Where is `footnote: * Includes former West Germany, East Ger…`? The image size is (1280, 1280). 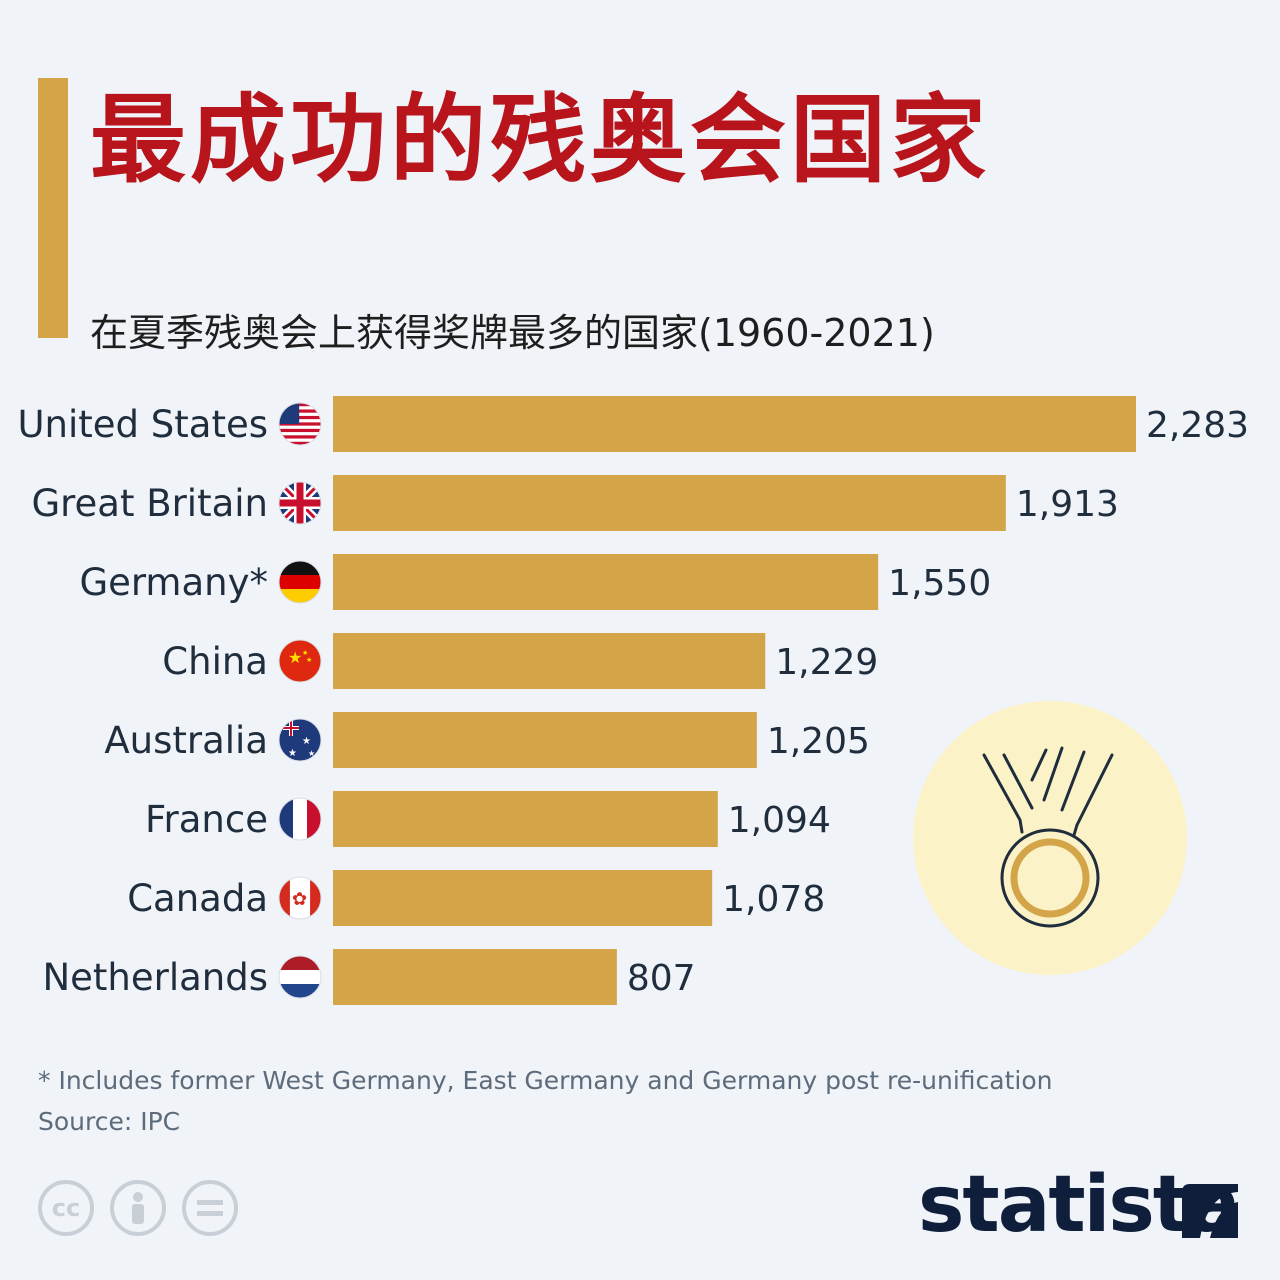 footnote: * Includes former West Germany, East Ger… is located at coordinates (545, 1080).